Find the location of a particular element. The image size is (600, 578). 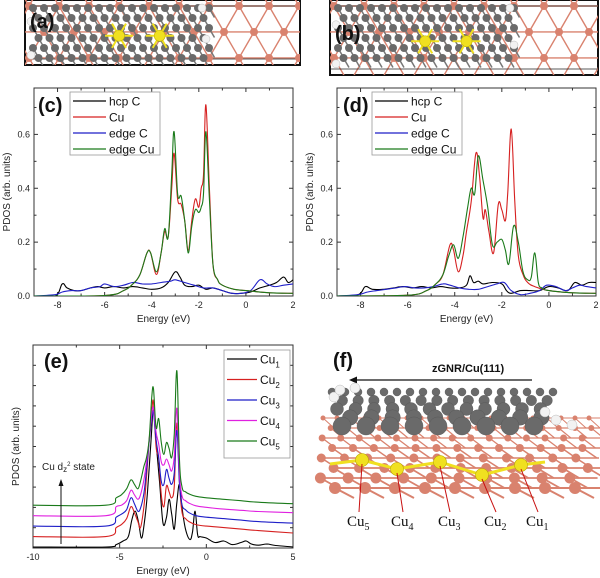

legend-label: hcp C is located at coordinates (125, 102).